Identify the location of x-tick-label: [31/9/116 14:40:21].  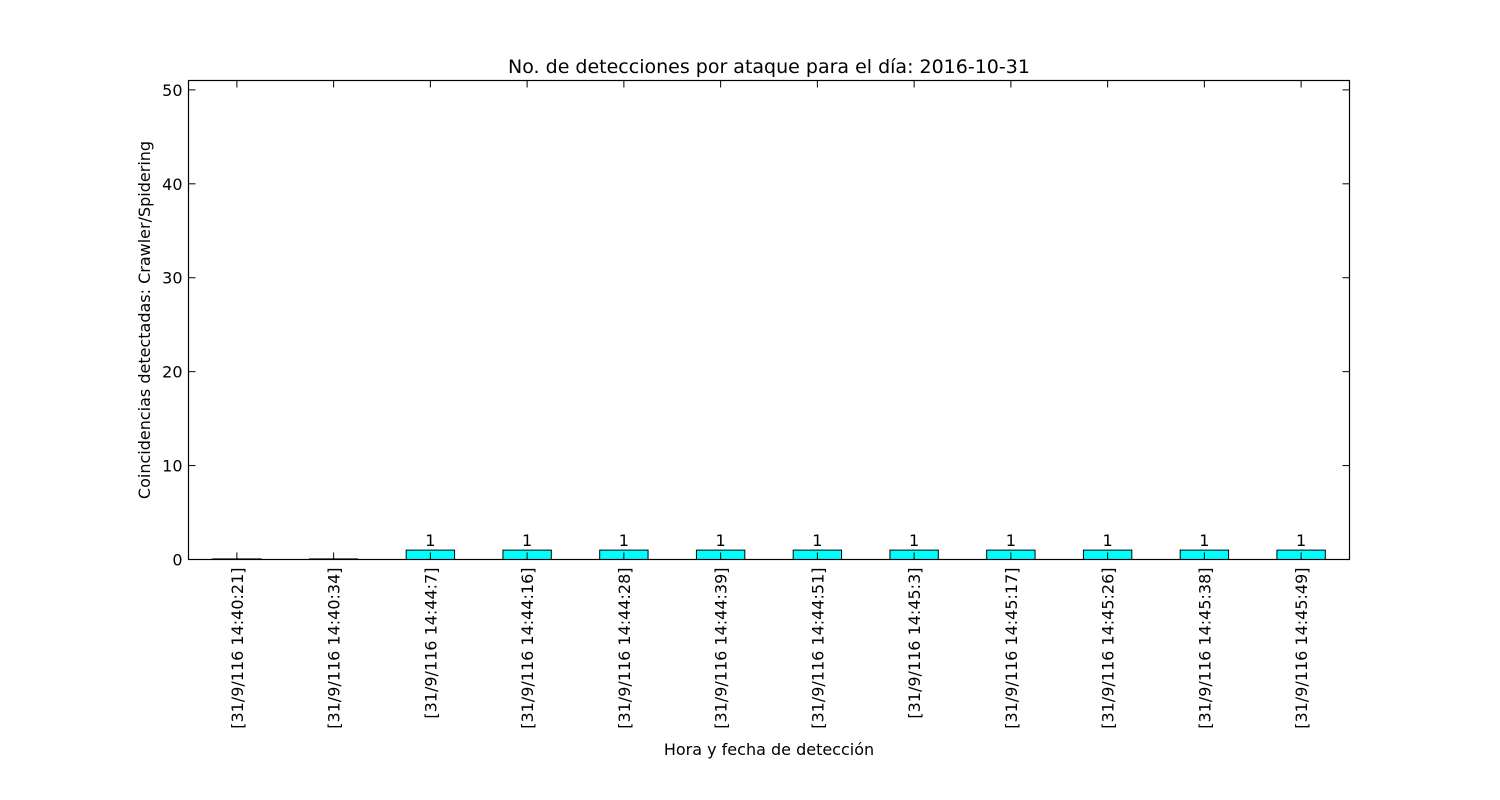
(237, 648).